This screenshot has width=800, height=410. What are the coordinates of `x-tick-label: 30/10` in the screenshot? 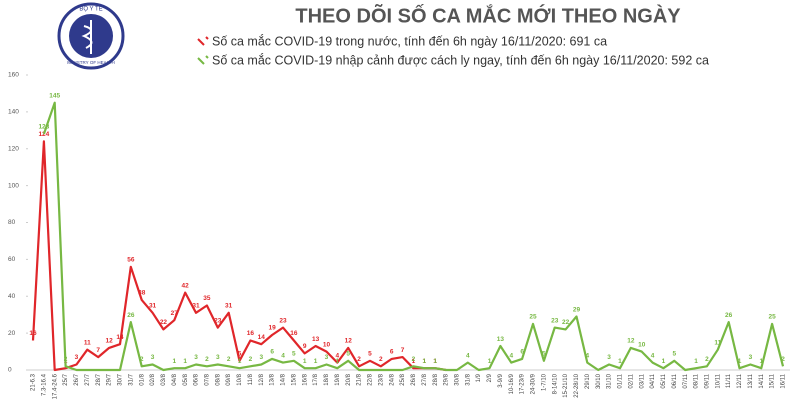 It's located at (599, 381).